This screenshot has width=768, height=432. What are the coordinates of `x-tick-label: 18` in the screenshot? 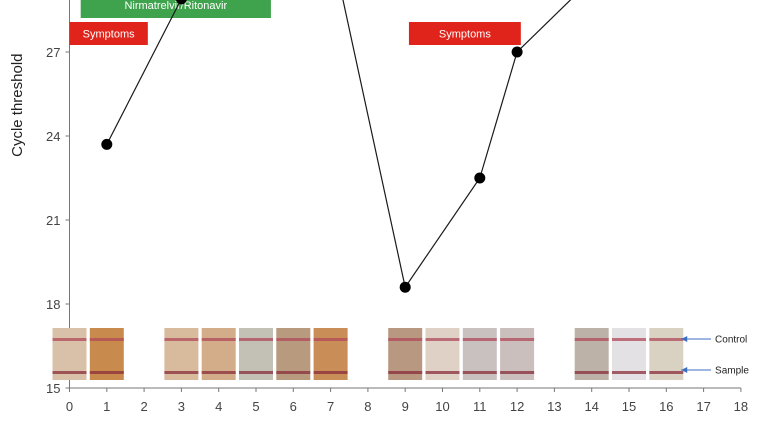 It's located at (741, 406).